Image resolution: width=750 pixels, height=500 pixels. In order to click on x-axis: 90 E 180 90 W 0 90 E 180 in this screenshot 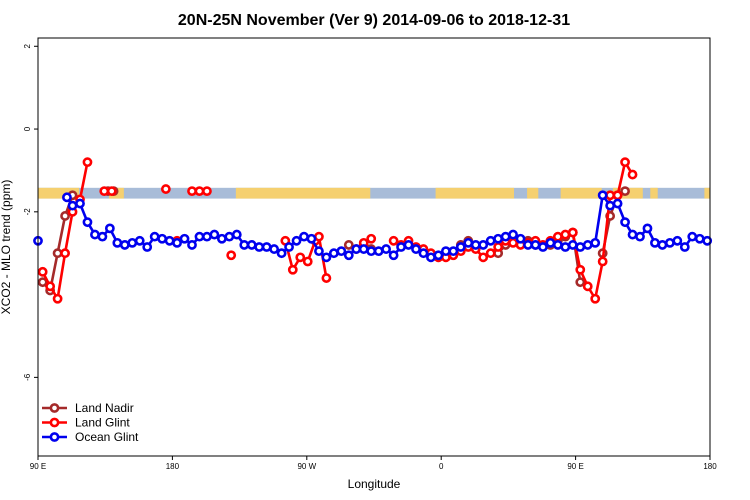, I will do `click(373, 463)`.